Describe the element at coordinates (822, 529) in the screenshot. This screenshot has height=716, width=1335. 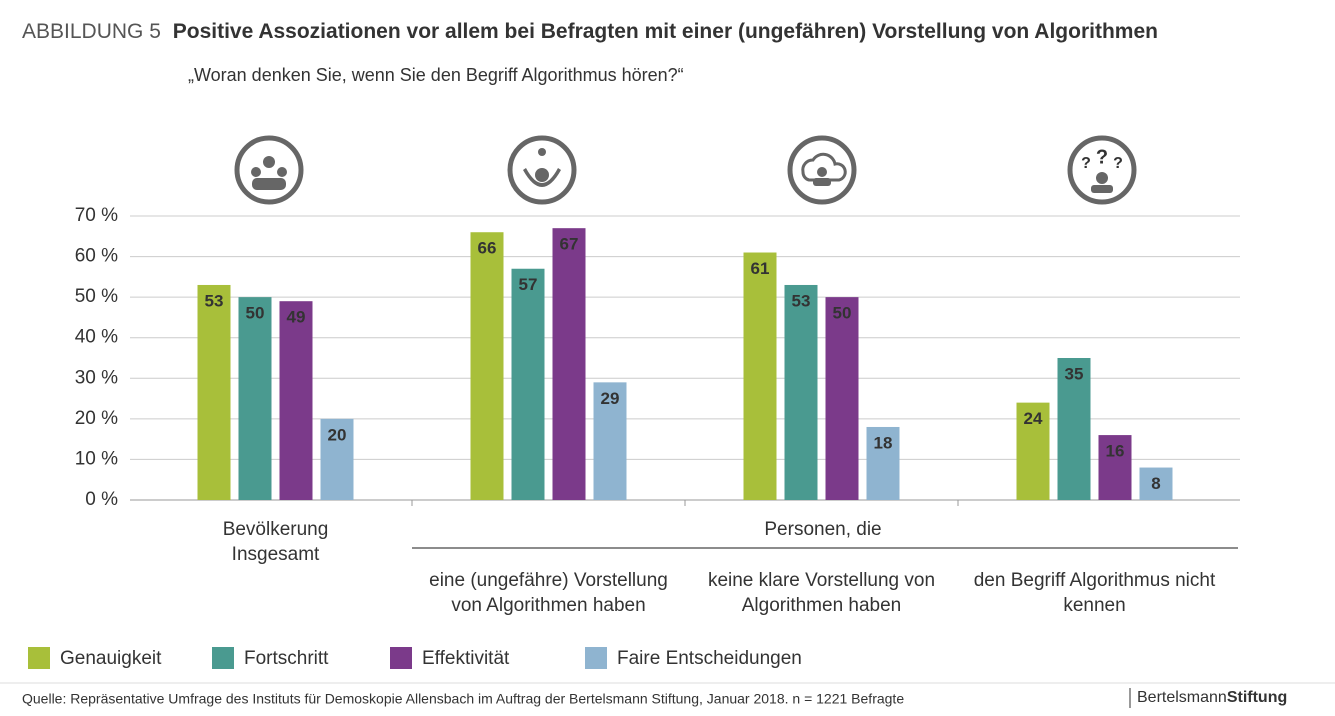
I see `group-label: Personen, die` at that location.